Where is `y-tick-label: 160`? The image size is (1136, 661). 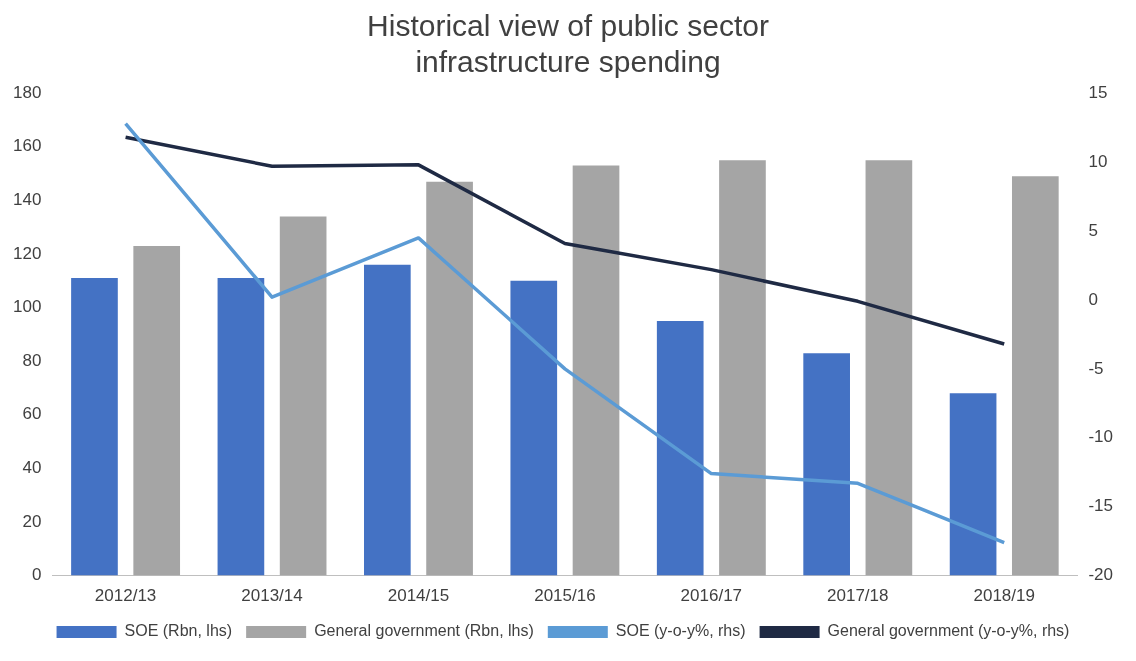
y-tick-label: 160 is located at coordinates (27, 146).